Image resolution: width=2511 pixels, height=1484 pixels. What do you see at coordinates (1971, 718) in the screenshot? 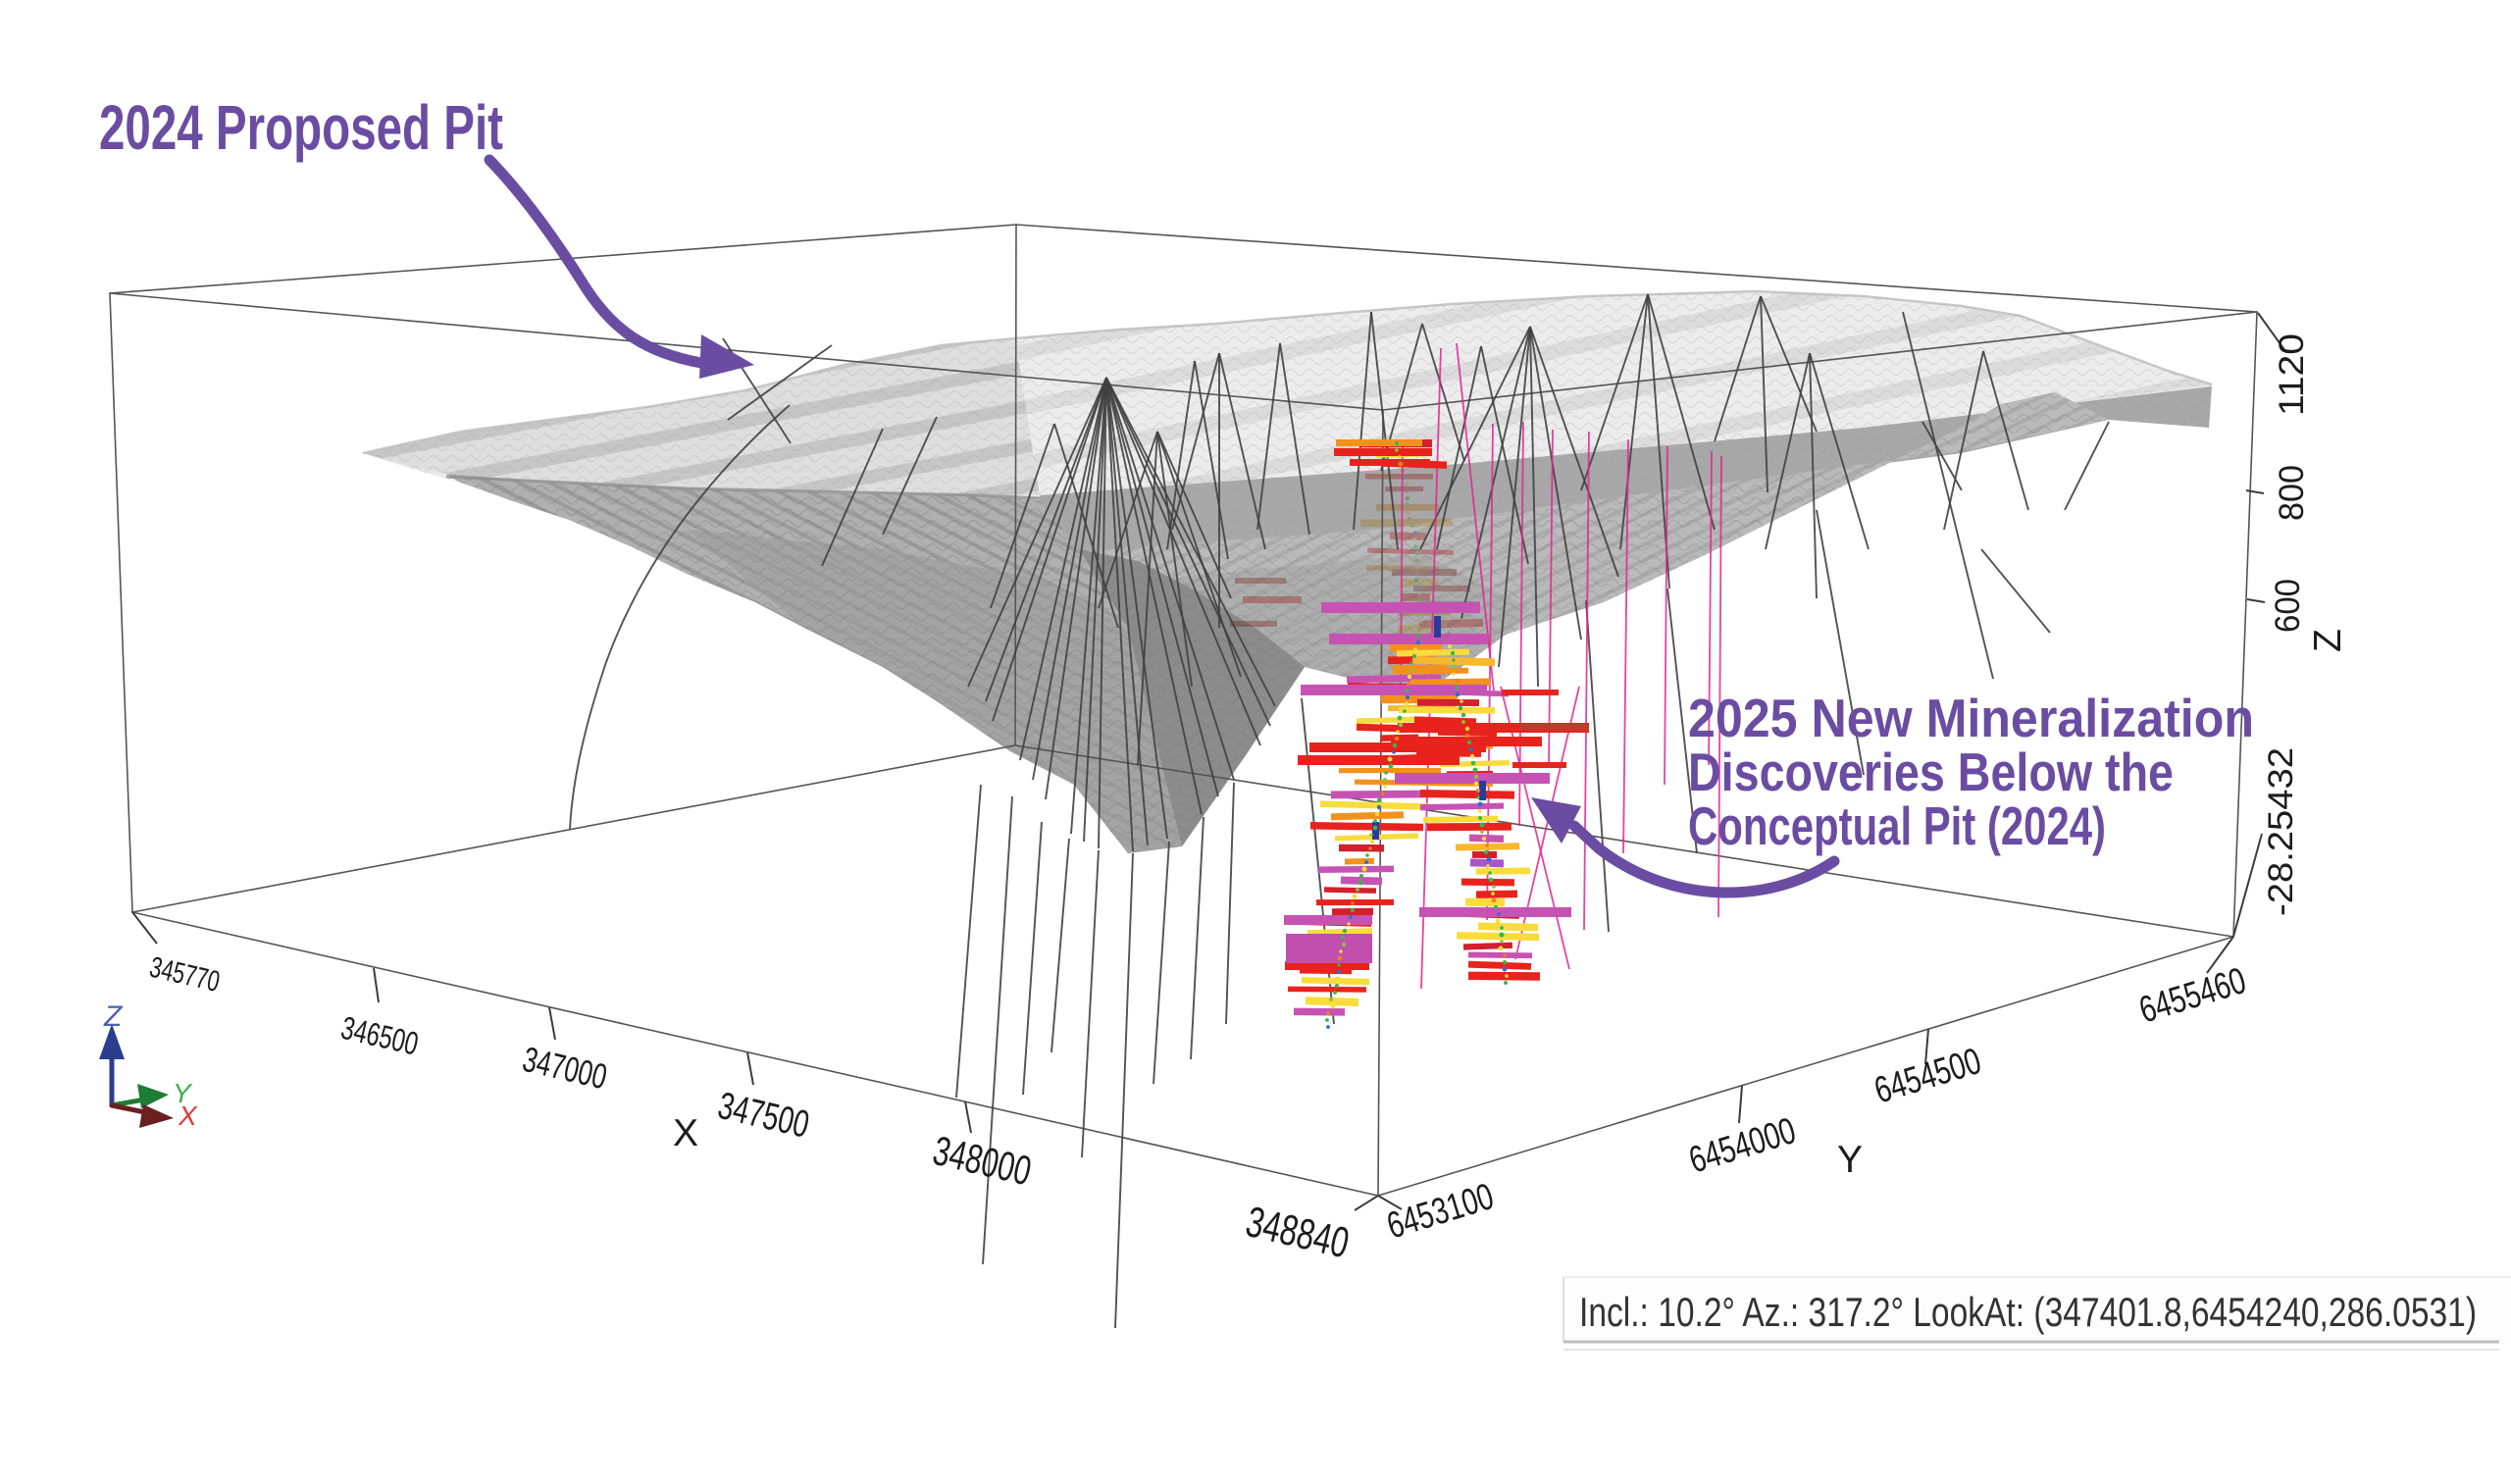
I see `svg-text: 2025 New Mineralization` at bounding box center [1971, 718].